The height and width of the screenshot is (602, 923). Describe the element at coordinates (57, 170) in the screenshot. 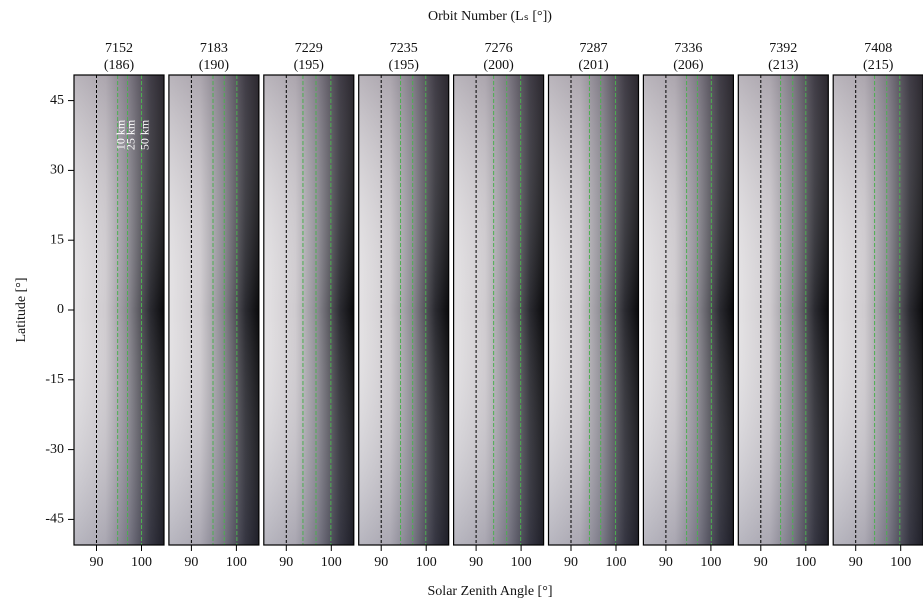

I see `y-tick-label: 30` at that location.